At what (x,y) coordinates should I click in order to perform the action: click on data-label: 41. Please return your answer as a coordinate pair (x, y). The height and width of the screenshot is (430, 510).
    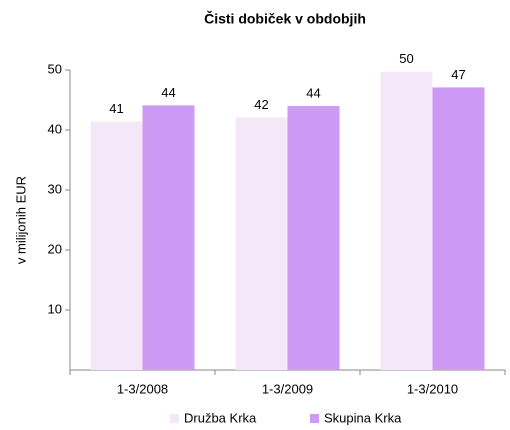
    Looking at the image, I should click on (116, 108).